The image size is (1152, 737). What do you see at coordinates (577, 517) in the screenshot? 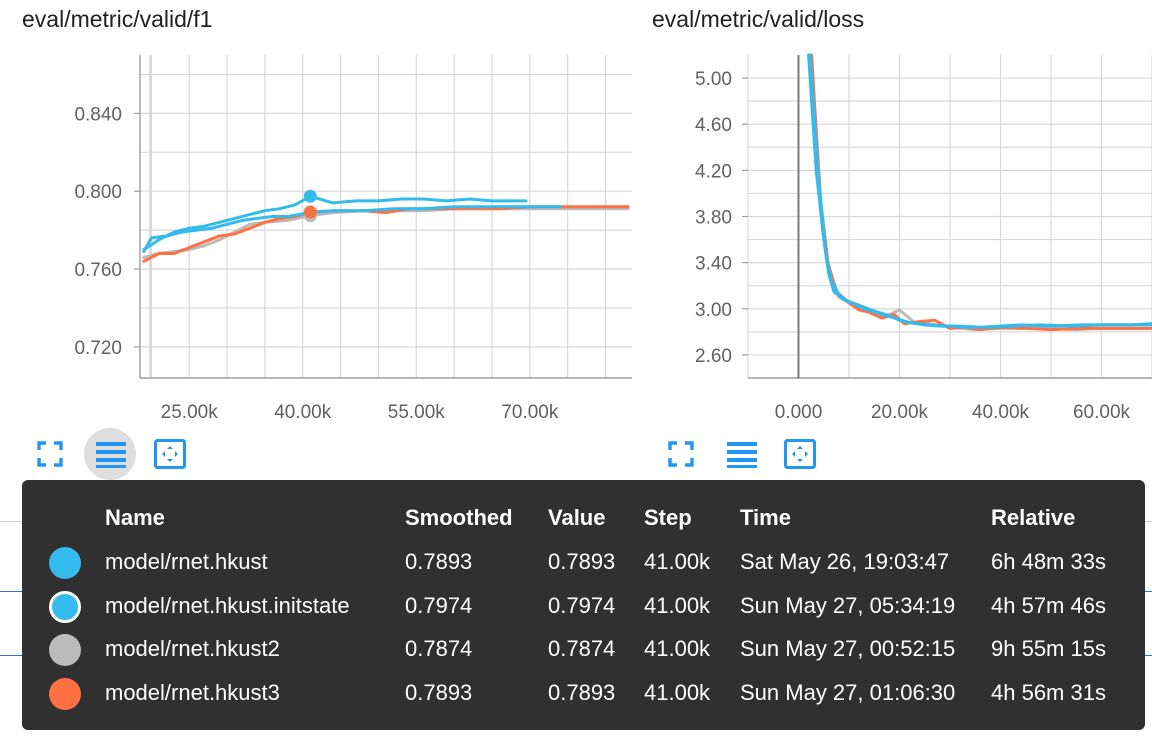
I see `column-header-value: Value` at bounding box center [577, 517].